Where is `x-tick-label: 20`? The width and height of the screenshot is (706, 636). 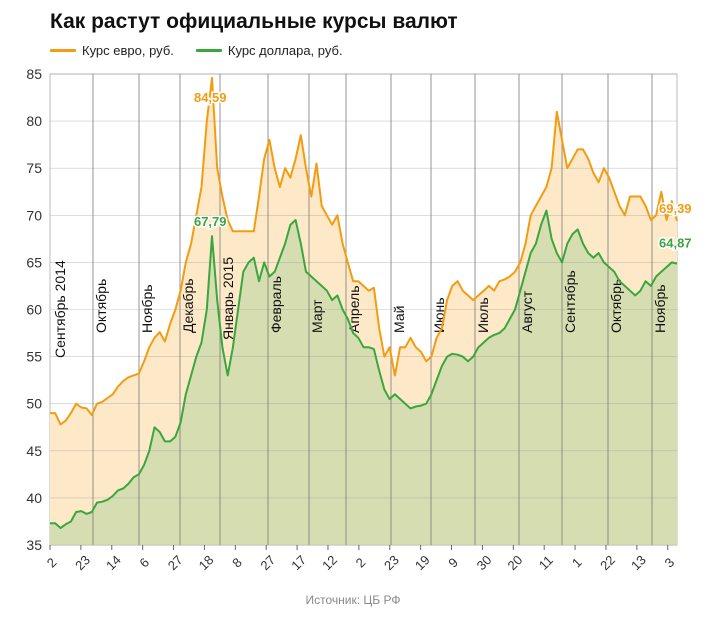
x-tick-label: 20 is located at coordinates (515, 562).